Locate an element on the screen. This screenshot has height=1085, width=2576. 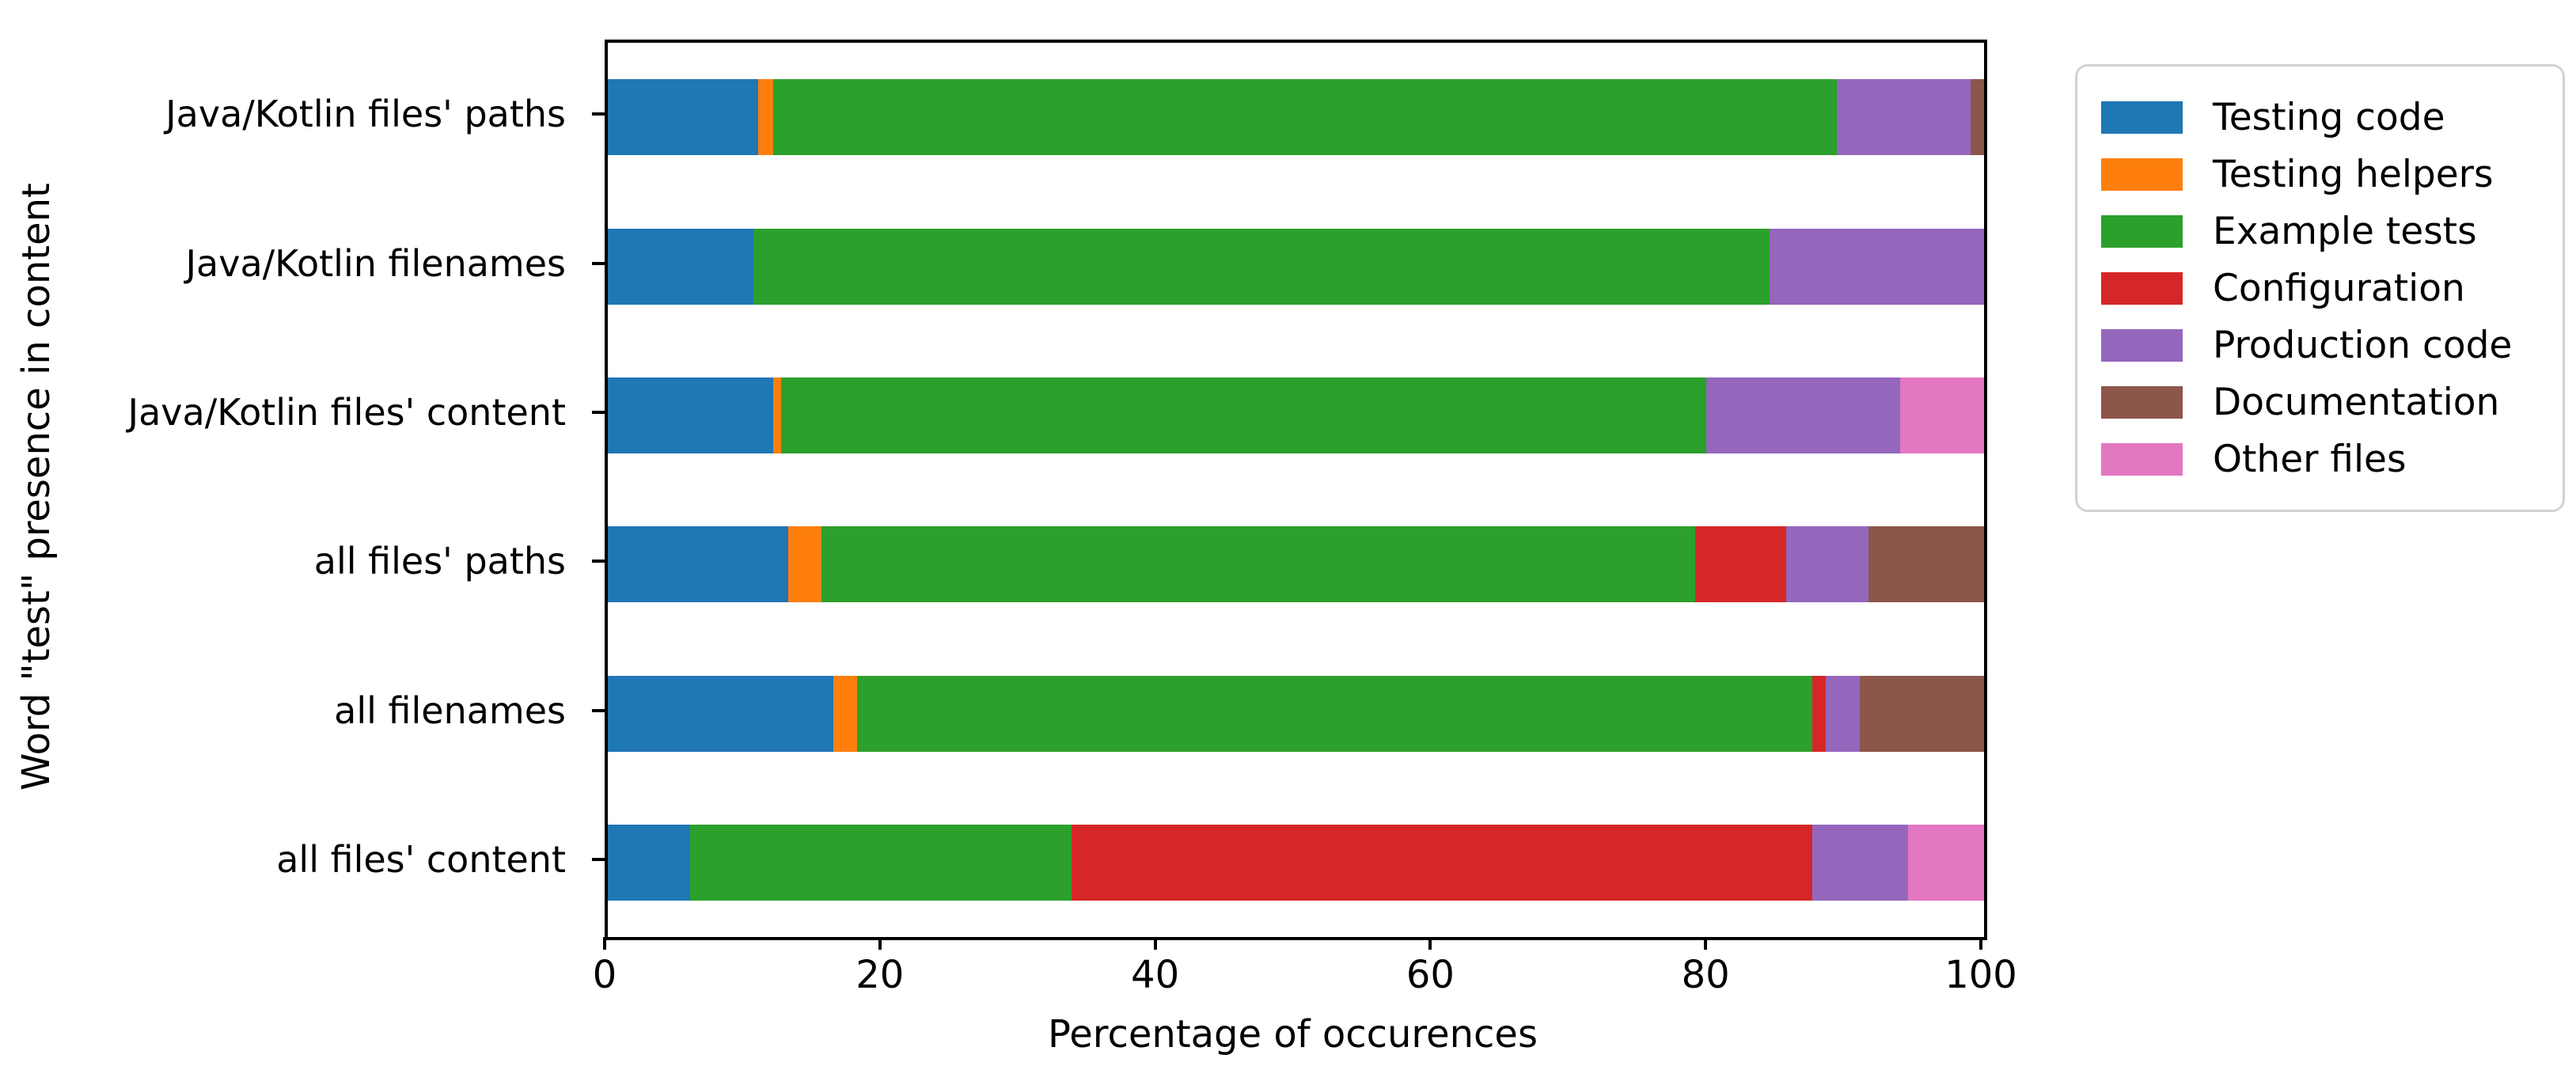
y-tick-label: all files' paths is located at coordinates (439, 561).